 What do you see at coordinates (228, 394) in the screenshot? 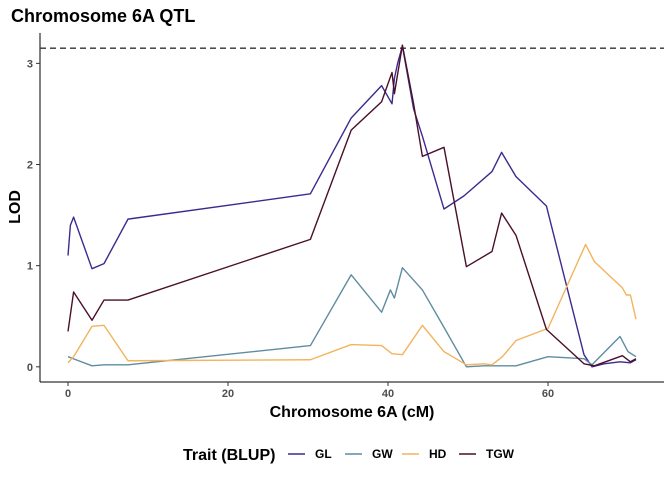
I see `x-tick-label: 20` at bounding box center [228, 394].